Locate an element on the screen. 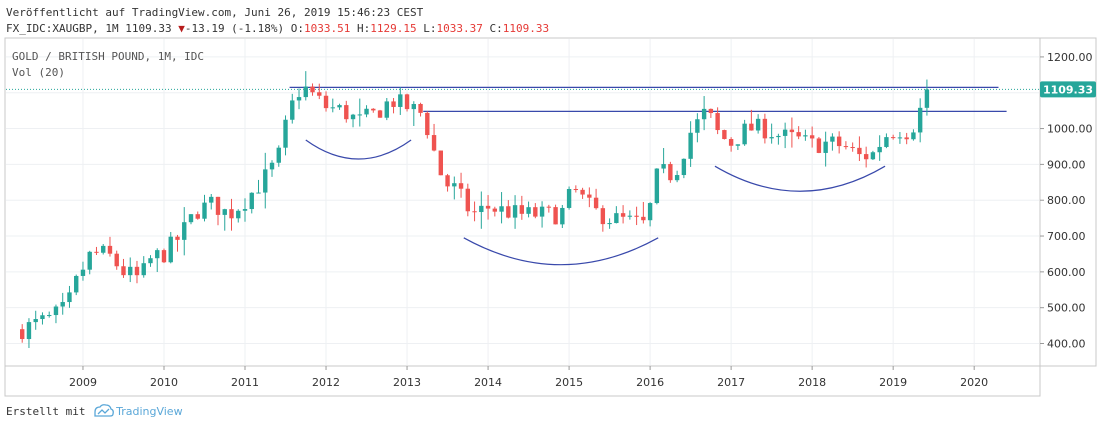  x-tick-label: 2020 is located at coordinates (974, 382).